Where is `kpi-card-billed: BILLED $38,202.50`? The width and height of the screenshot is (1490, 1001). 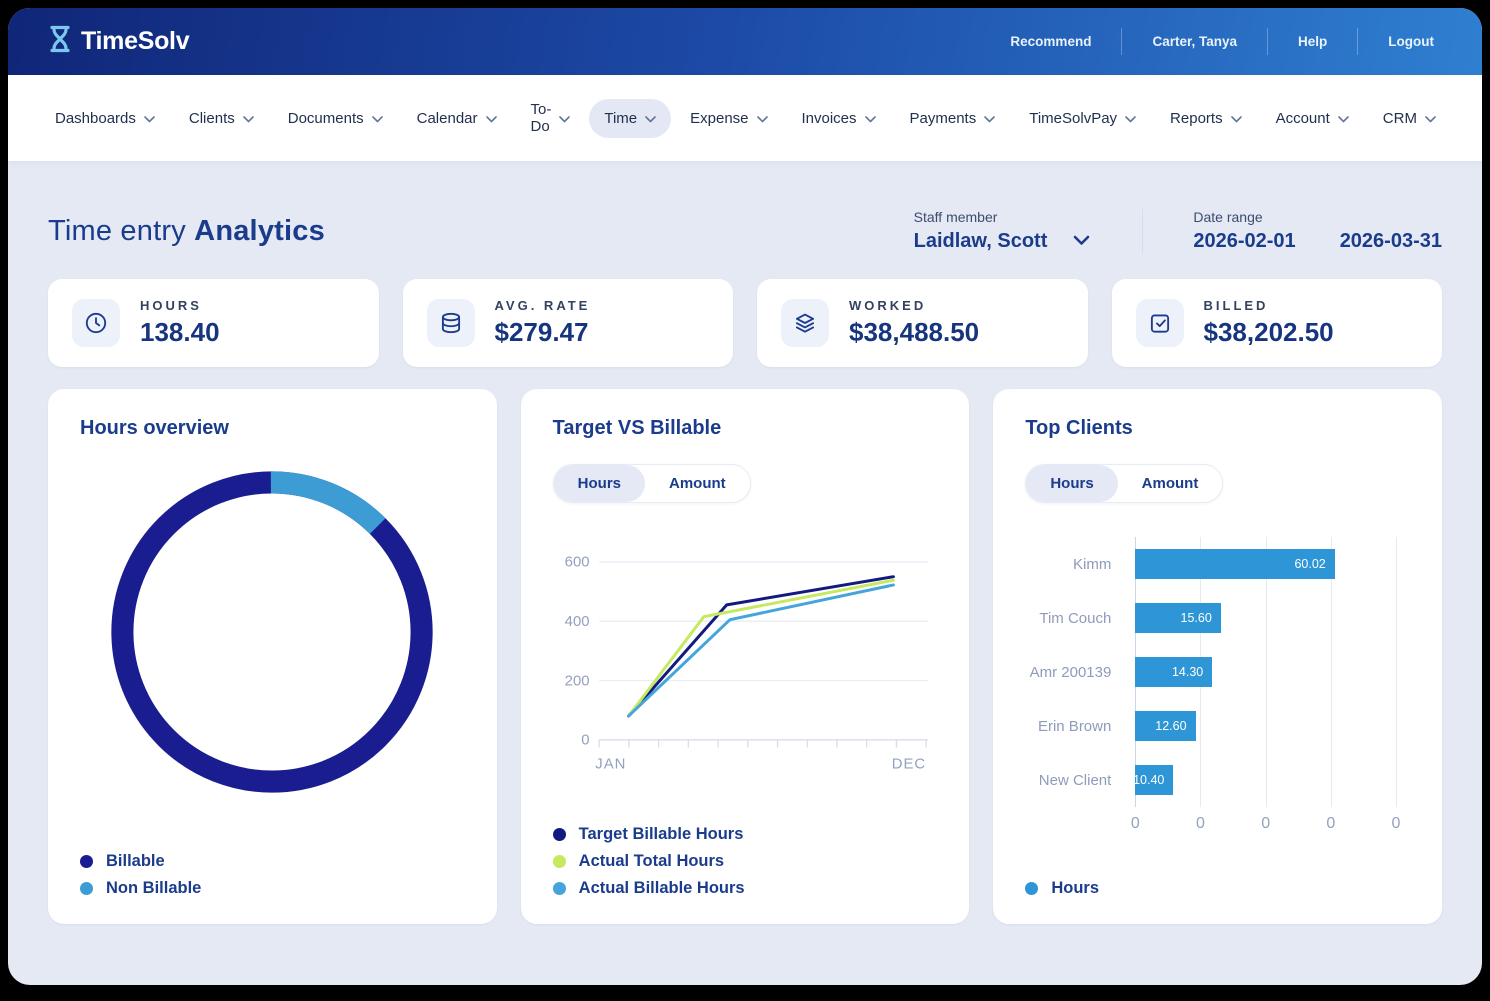
kpi-card-billed: BILLED $38,202.50 is located at coordinates (1276, 323).